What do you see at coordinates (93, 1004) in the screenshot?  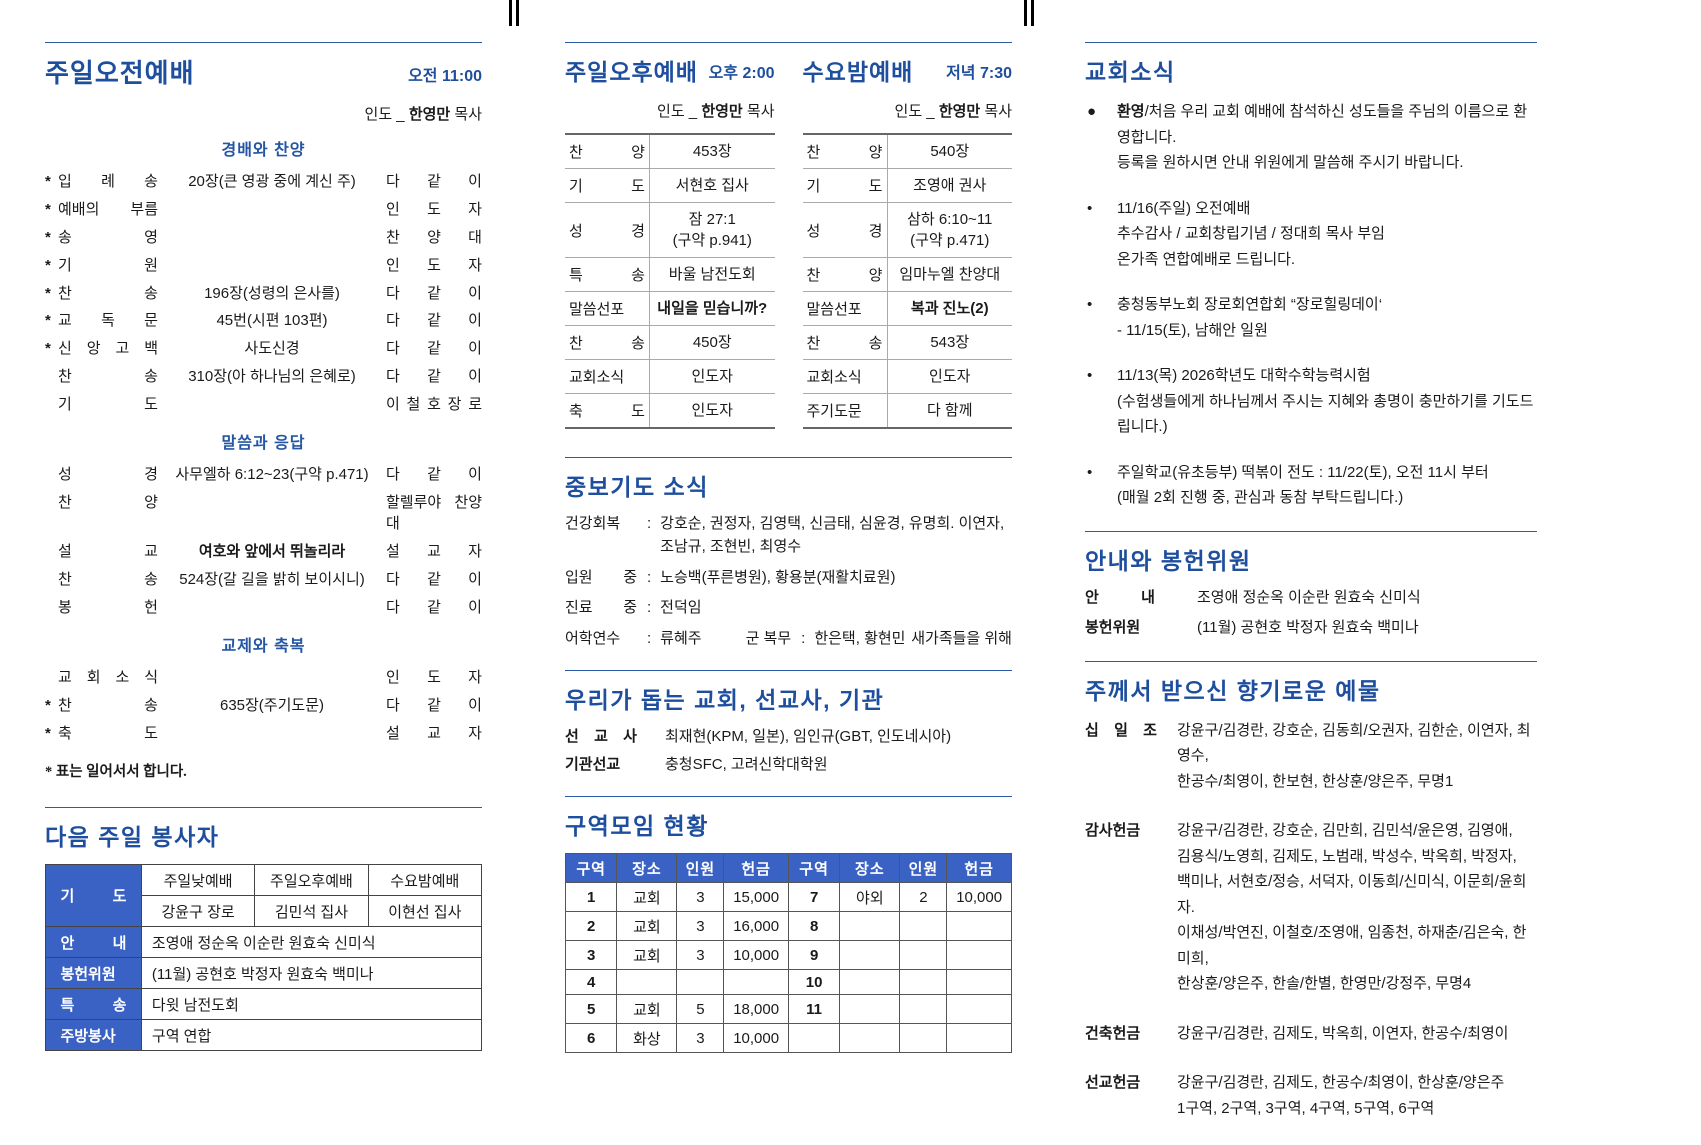 I see `volunteer-role-cell: 특 송` at bounding box center [93, 1004].